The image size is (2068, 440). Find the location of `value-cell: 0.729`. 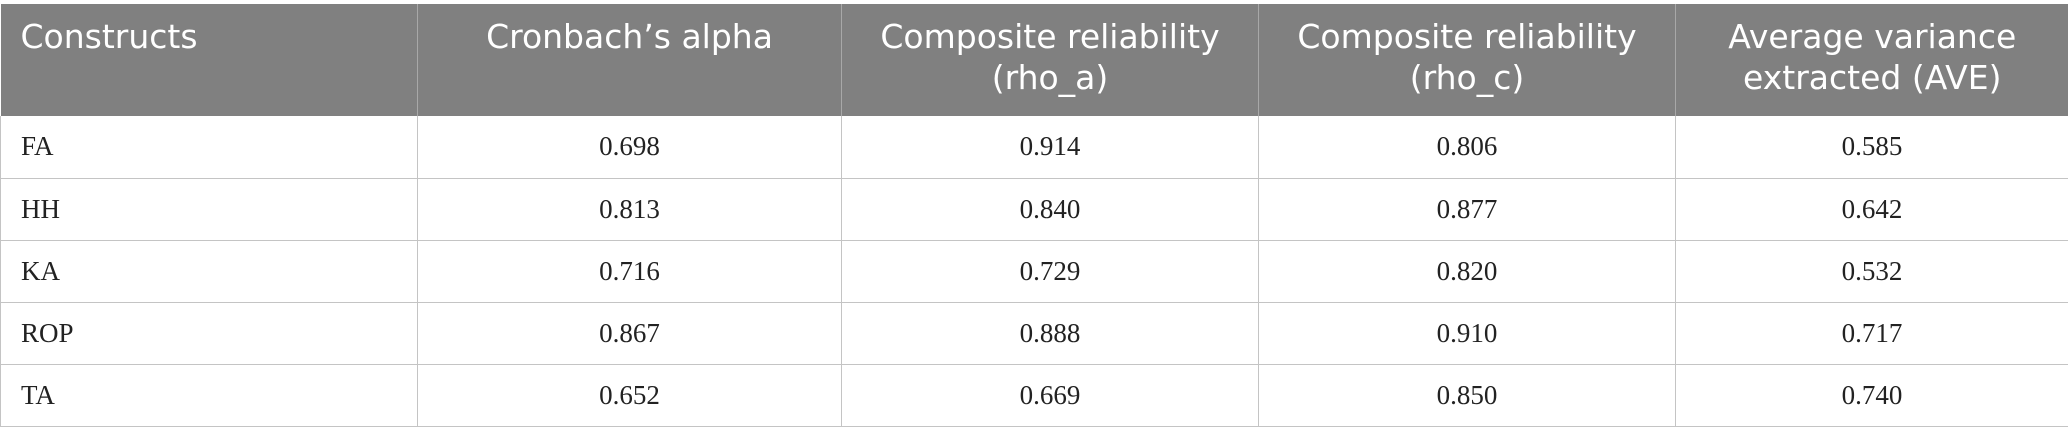

value-cell: 0.729 is located at coordinates (1050, 271).